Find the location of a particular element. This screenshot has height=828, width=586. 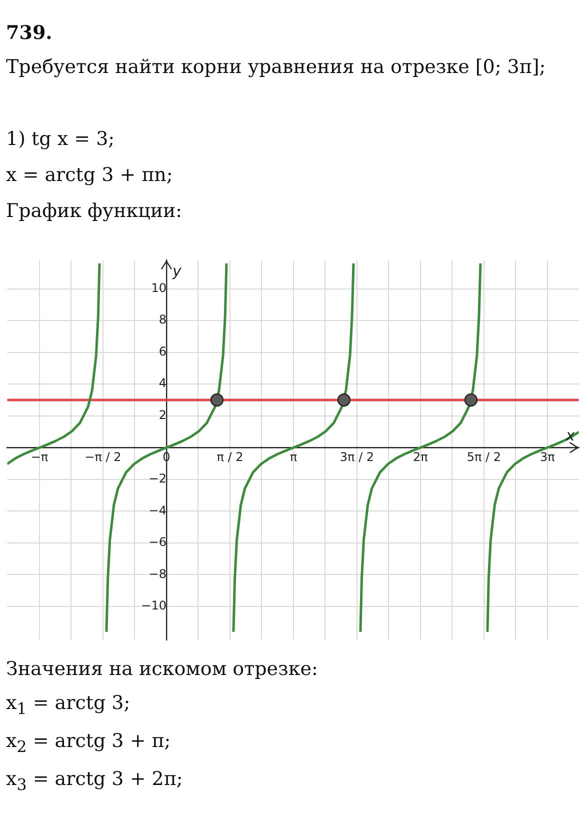

y-tick-label: 10 is located at coordinates (158, 287).